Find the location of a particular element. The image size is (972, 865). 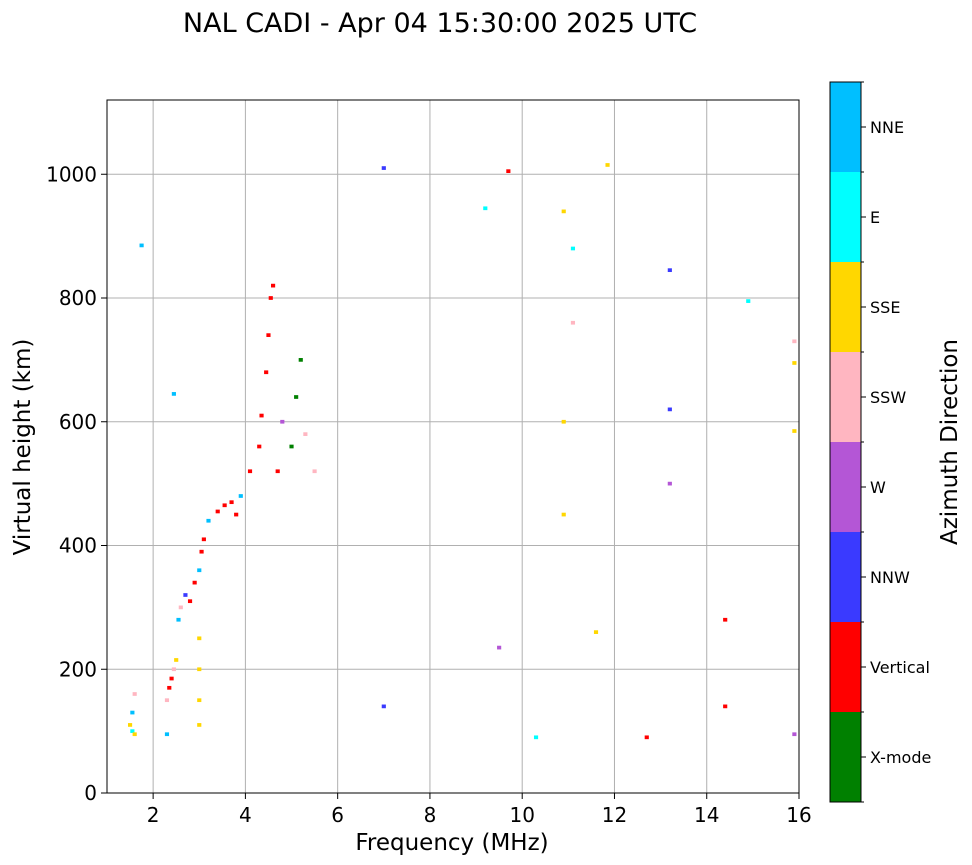

y-tick-label: 0 is located at coordinates (90, 793).